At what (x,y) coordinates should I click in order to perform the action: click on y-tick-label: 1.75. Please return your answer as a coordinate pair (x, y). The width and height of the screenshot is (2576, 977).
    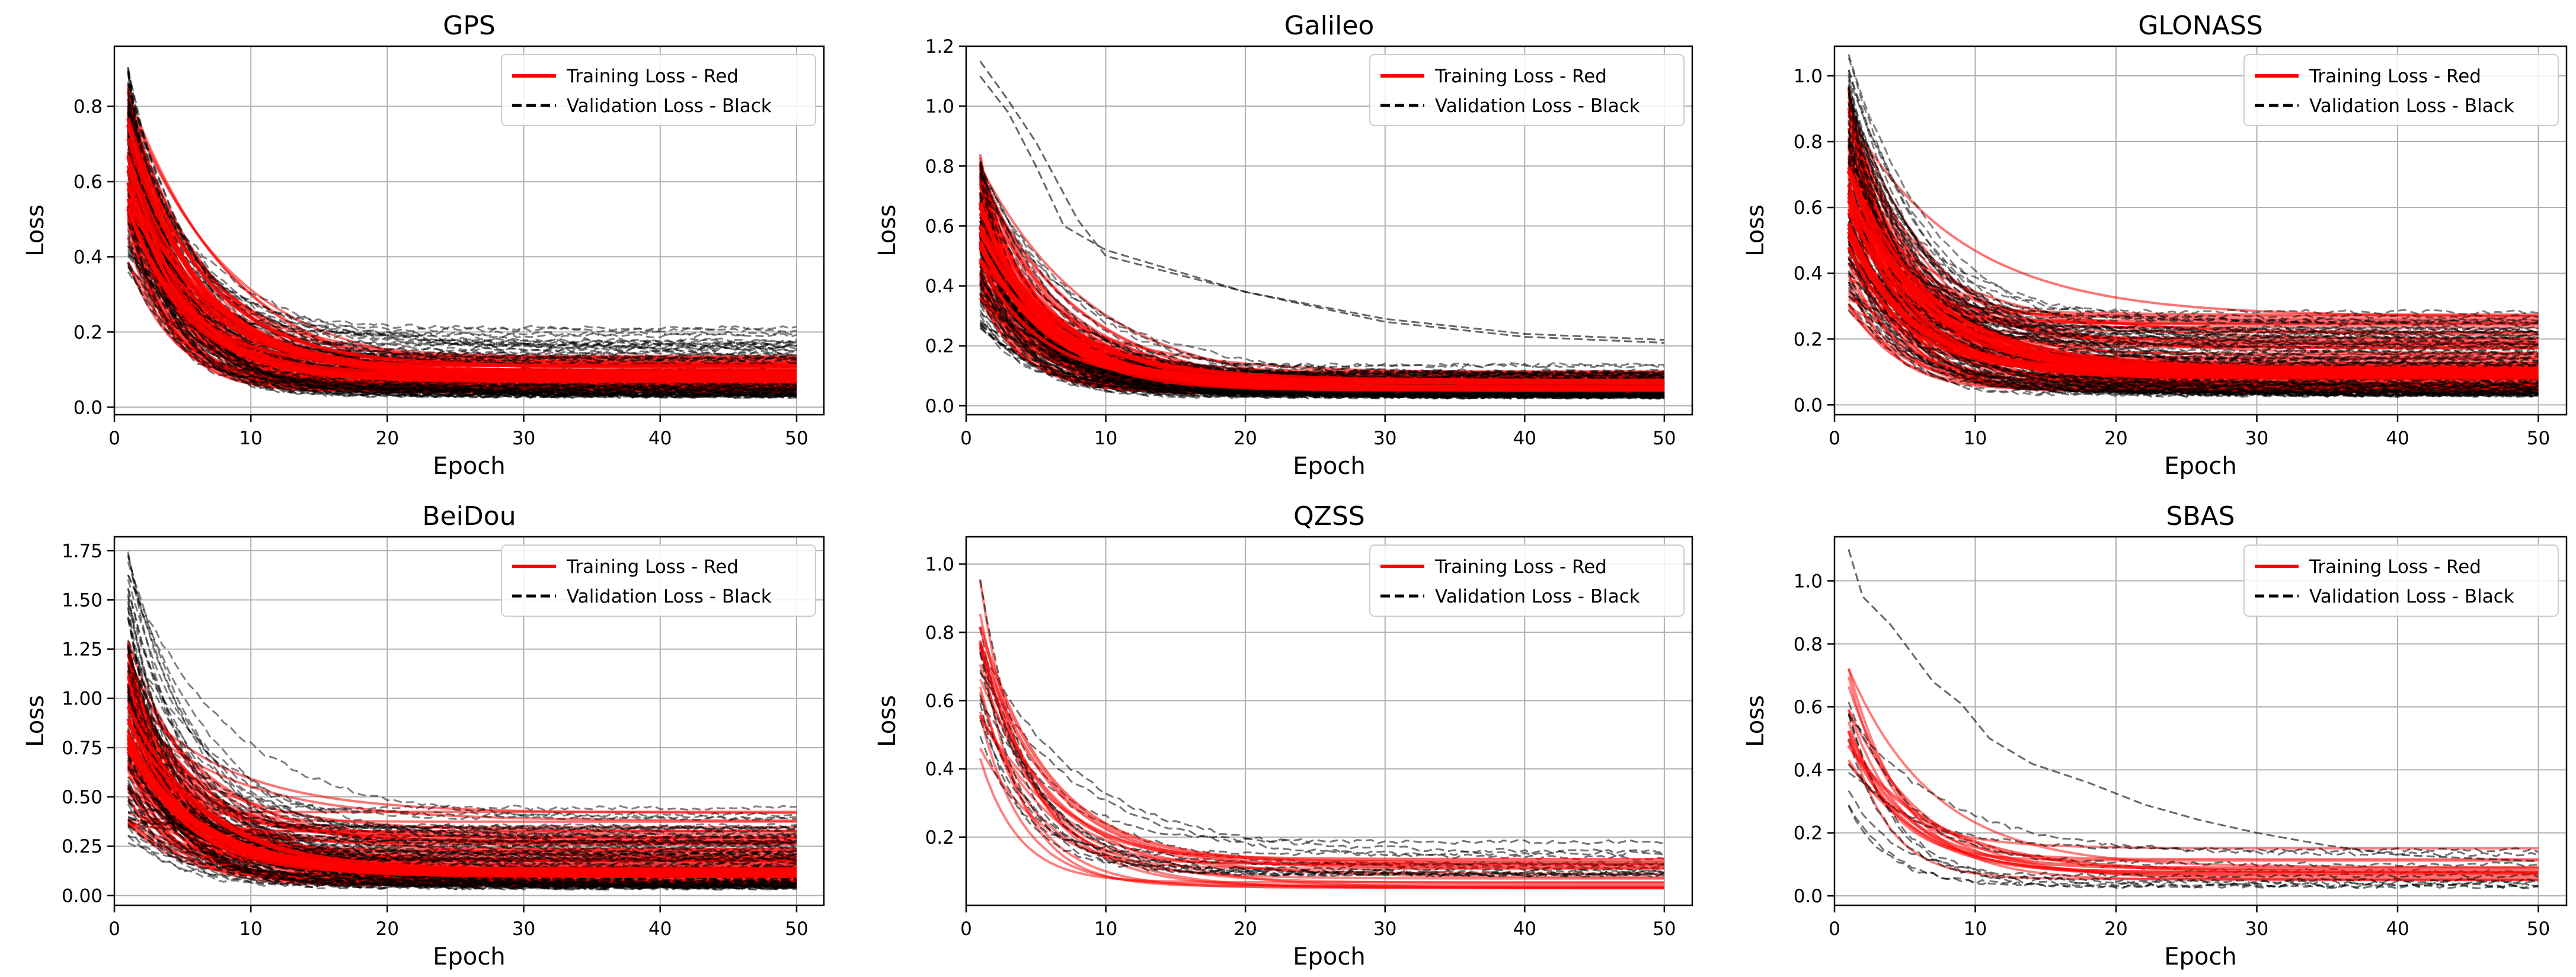
    Looking at the image, I should click on (83, 551).